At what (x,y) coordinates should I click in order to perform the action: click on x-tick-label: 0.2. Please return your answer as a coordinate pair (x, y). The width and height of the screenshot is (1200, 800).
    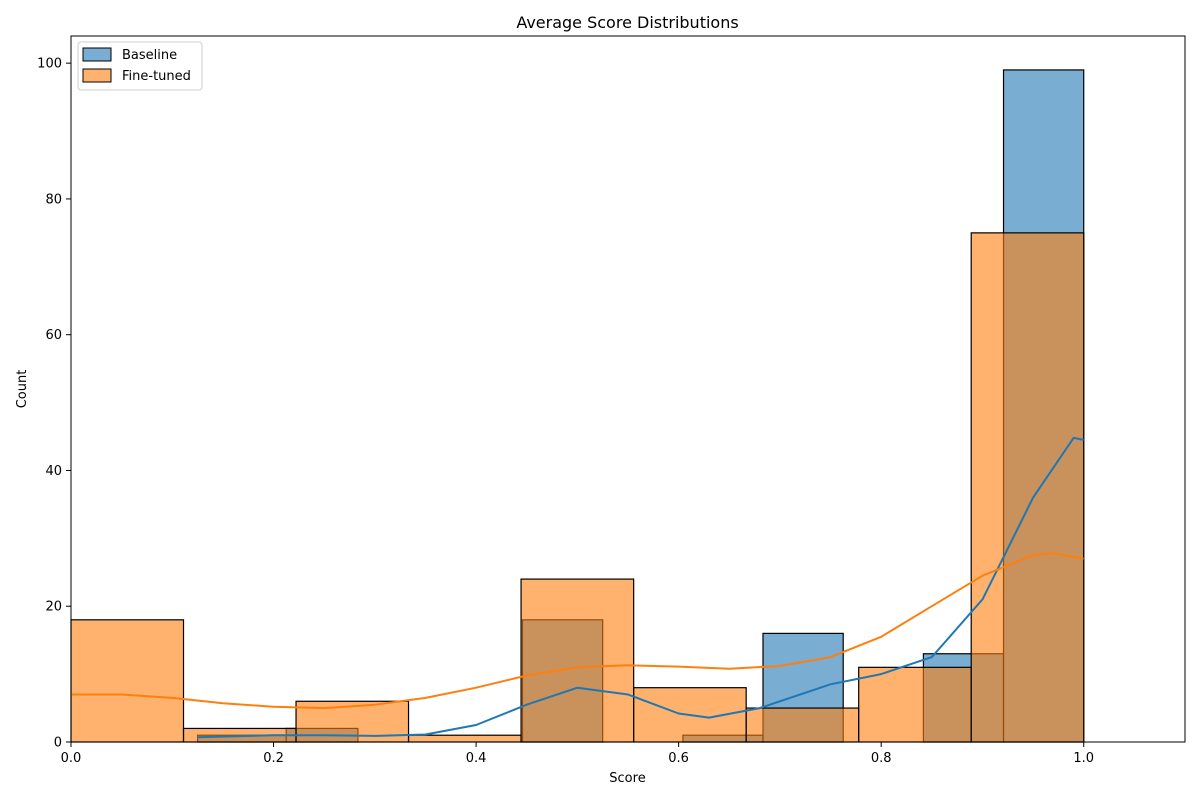
    Looking at the image, I should click on (273, 758).